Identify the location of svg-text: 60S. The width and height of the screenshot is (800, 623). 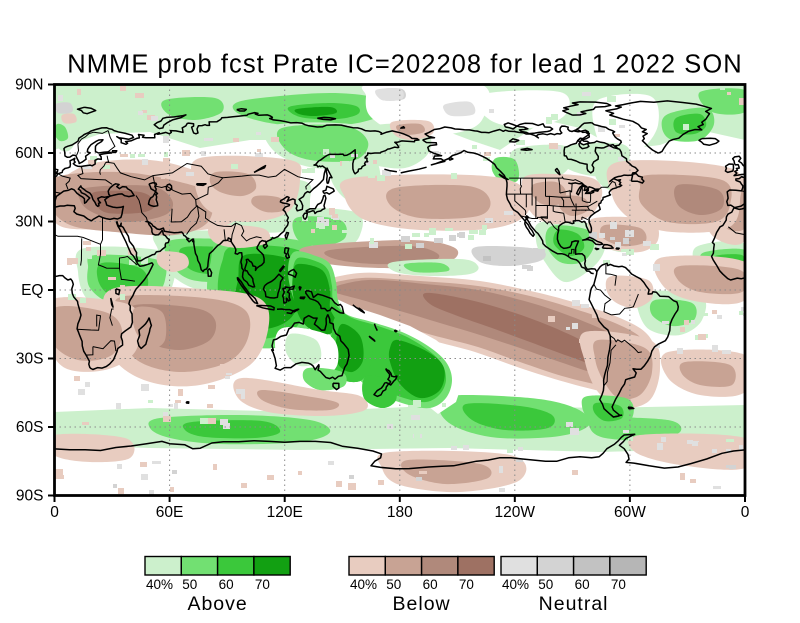
(30, 427).